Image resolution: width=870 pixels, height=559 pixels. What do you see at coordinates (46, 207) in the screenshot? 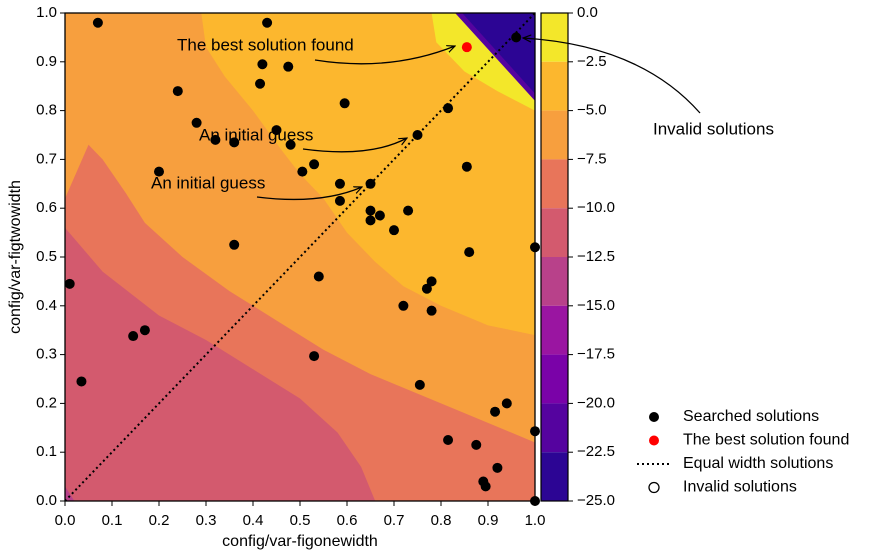
I see `y-tick-label: 0.6` at bounding box center [46, 207].